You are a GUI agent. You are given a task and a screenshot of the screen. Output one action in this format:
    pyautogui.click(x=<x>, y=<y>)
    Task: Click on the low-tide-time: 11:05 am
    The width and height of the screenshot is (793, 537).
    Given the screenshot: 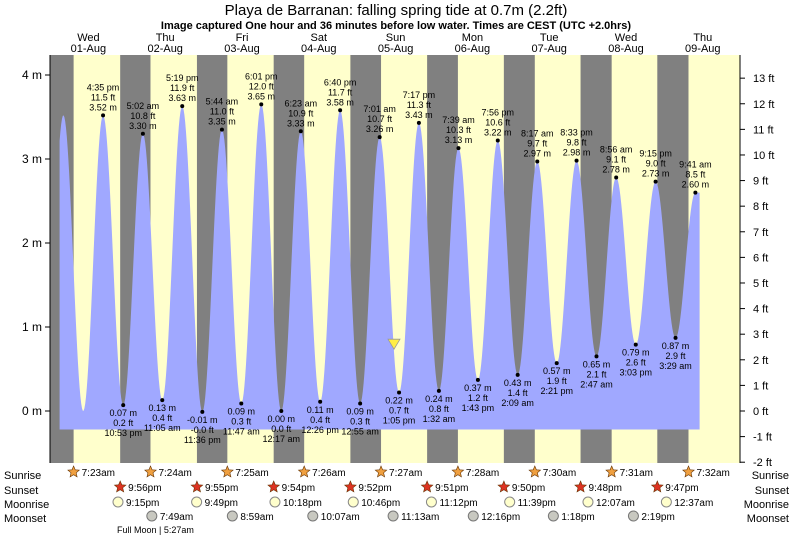 What is the action you would take?
    pyautogui.click(x=162, y=428)
    